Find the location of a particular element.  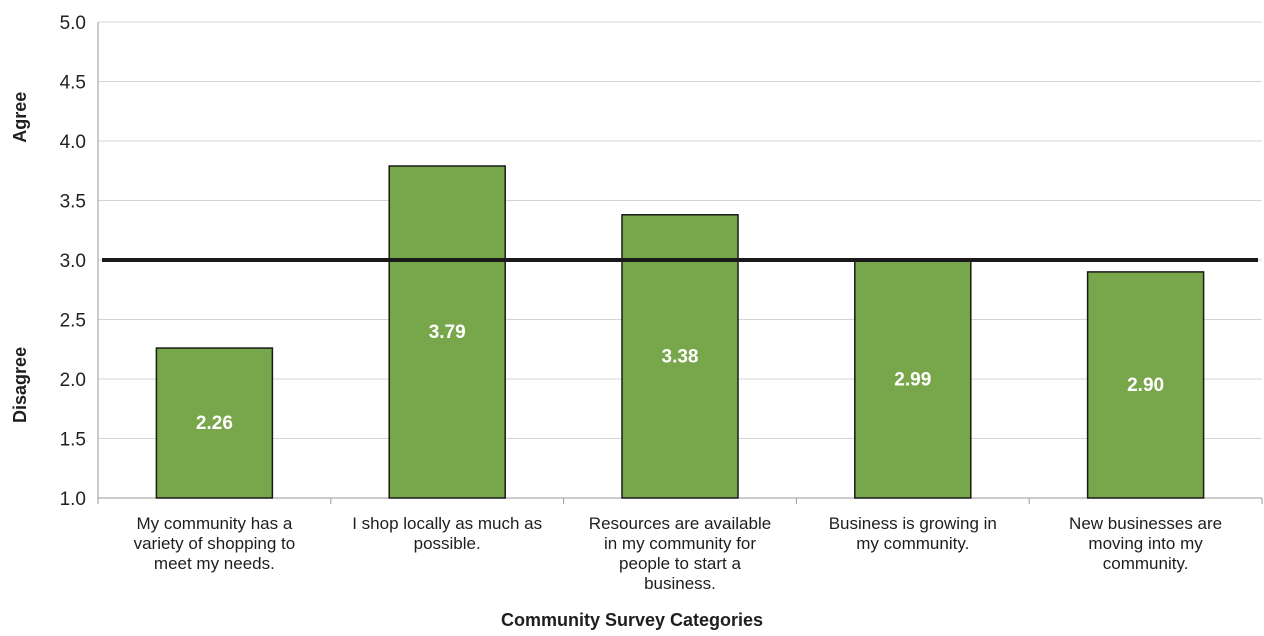

x-tick-label-line: meet my needs. is located at coordinates (214, 563).